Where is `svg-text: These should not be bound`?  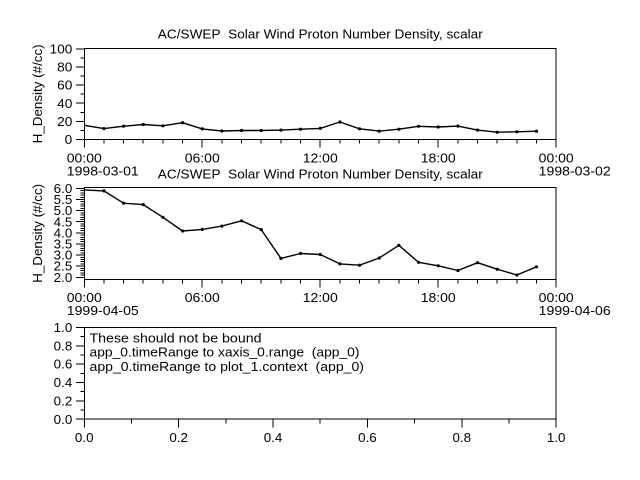
svg-text: These should not be bound is located at coordinates (176, 339).